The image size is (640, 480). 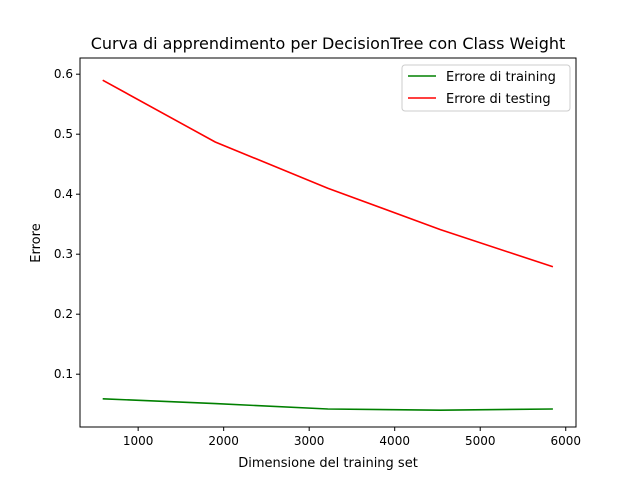 I want to click on y-tick-label: 0.2, so click(x=63, y=314).